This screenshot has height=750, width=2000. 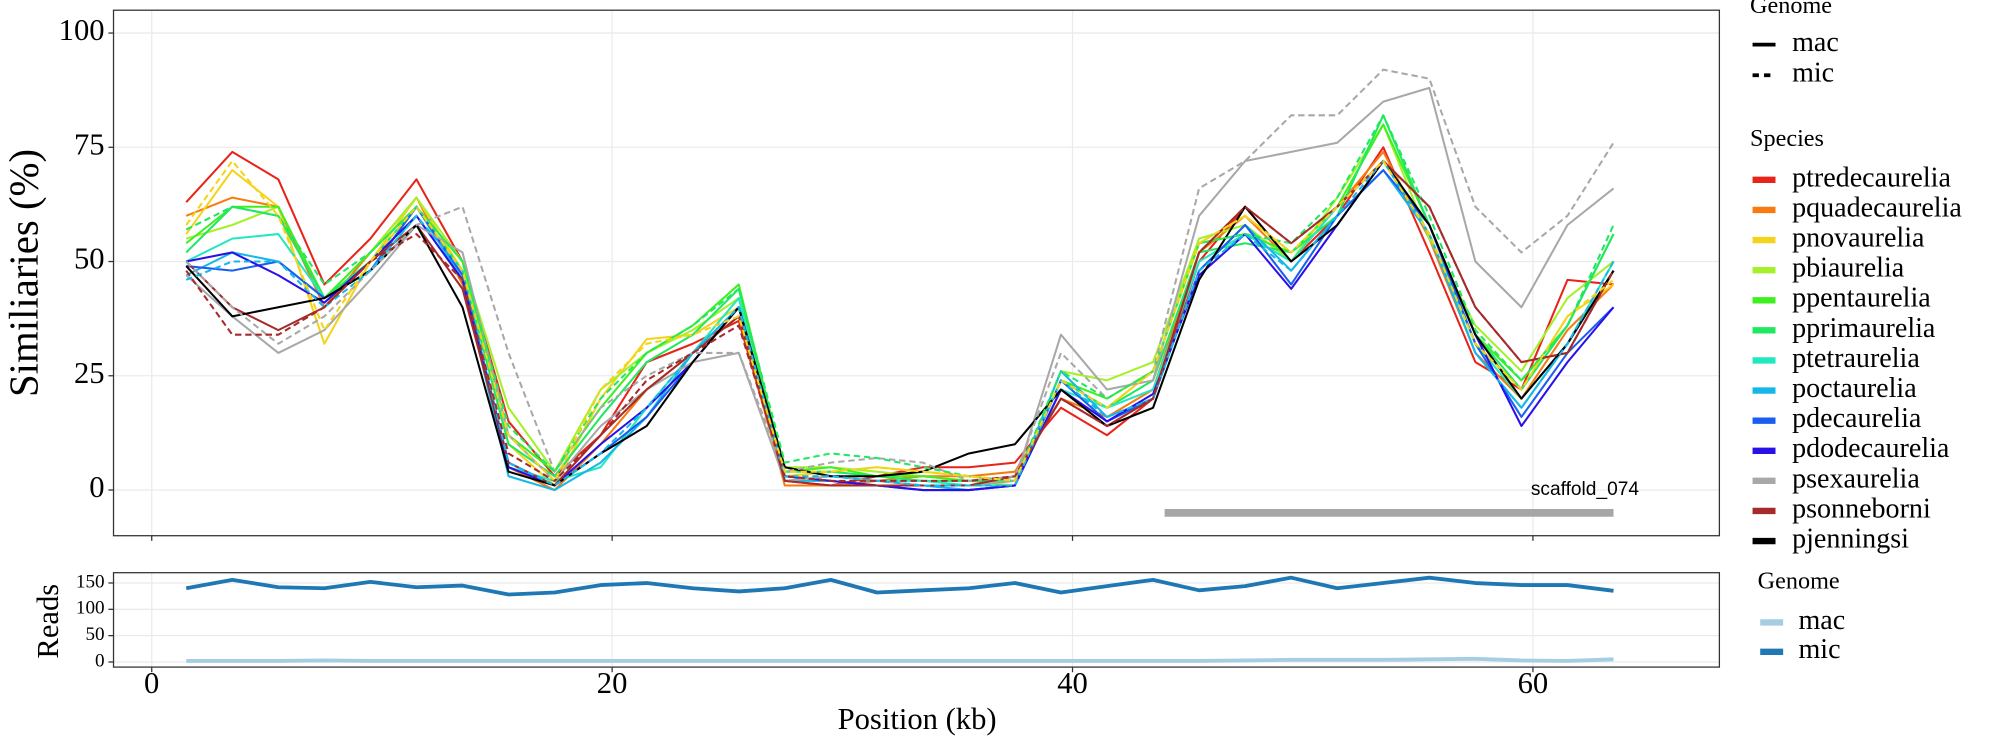 I want to click on legend-label: psexaurelia, so click(x=1856, y=478).